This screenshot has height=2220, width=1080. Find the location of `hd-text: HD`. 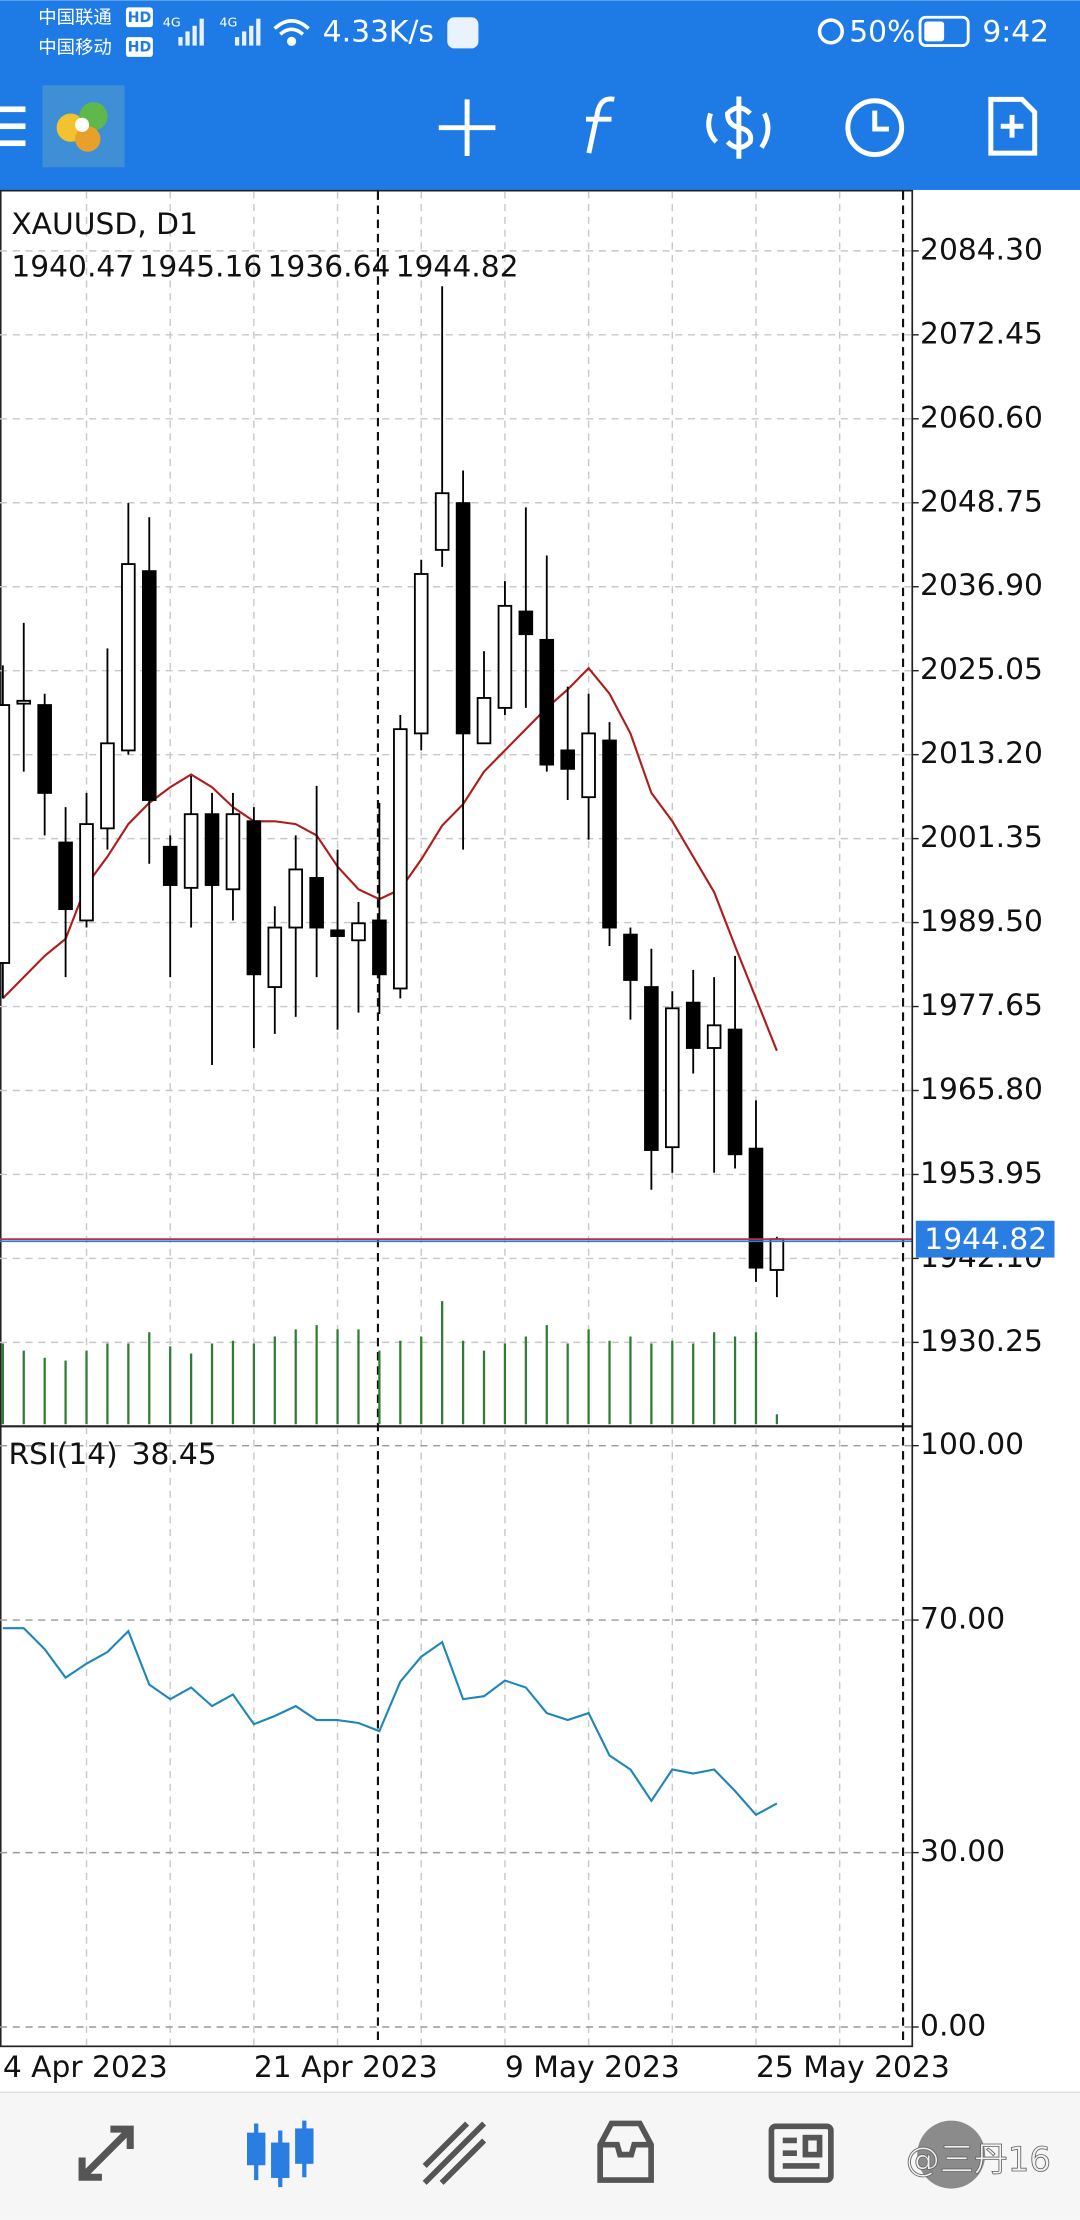

hd-text: HD is located at coordinates (140, 18).